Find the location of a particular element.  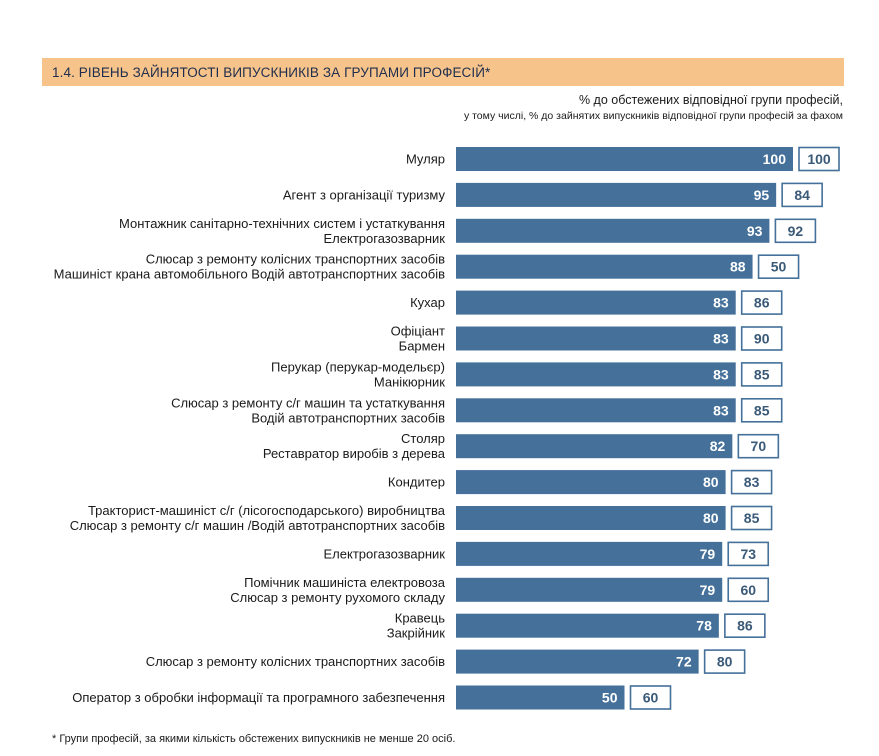

category-label: Помічник машиніста електровоза is located at coordinates (345, 582).